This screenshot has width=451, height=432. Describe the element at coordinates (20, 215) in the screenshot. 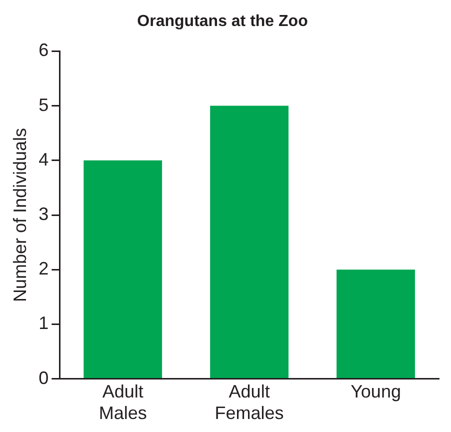

I see `y-axis-title: Number of Individuals` at that location.